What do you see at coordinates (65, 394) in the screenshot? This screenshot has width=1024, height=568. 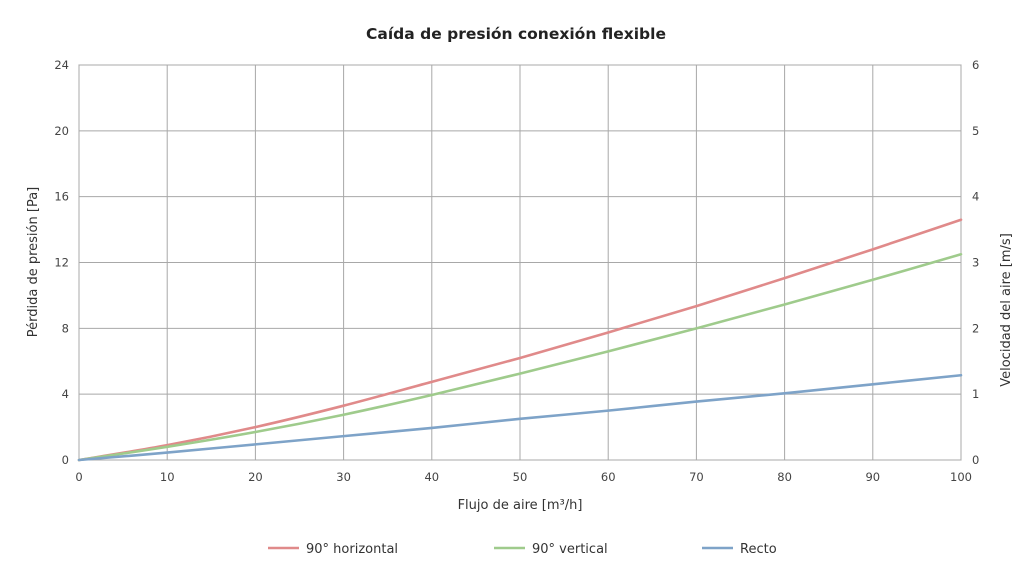 I see `y-tick-label: 4` at bounding box center [65, 394].